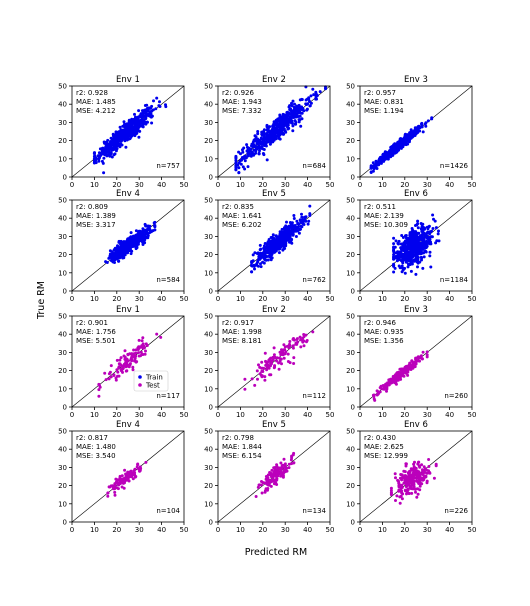 Image resolution: width=530 pixels, height=606 pixels. What do you see at coordinates (242, 216) in the screenshot?
I see `stat-mae: MAE: 1.641` at bounding box center [242, 216].